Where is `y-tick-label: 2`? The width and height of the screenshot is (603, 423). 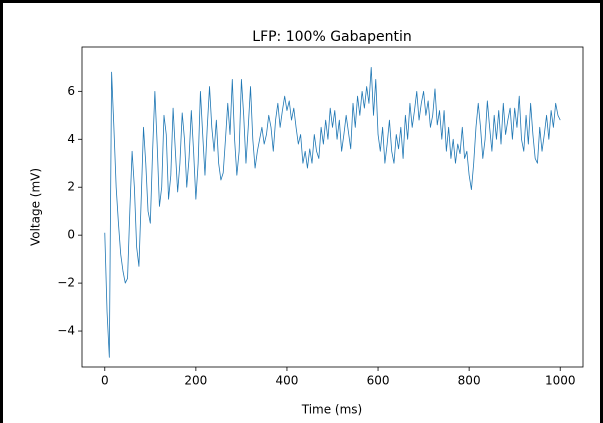 y-tick-label: 2 is located at coordinates (71, 187).